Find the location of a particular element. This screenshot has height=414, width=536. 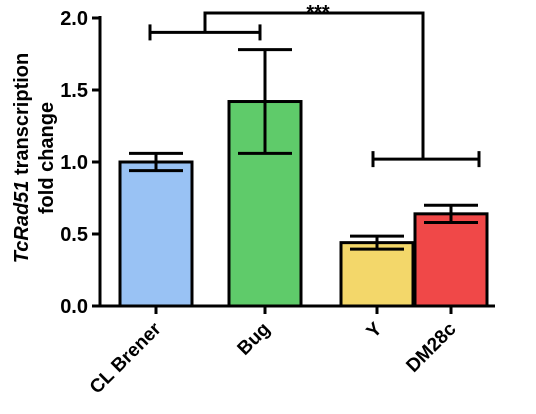

y-axis-label: TcRad51 transcription fold change is located at coordinates (34, 158).